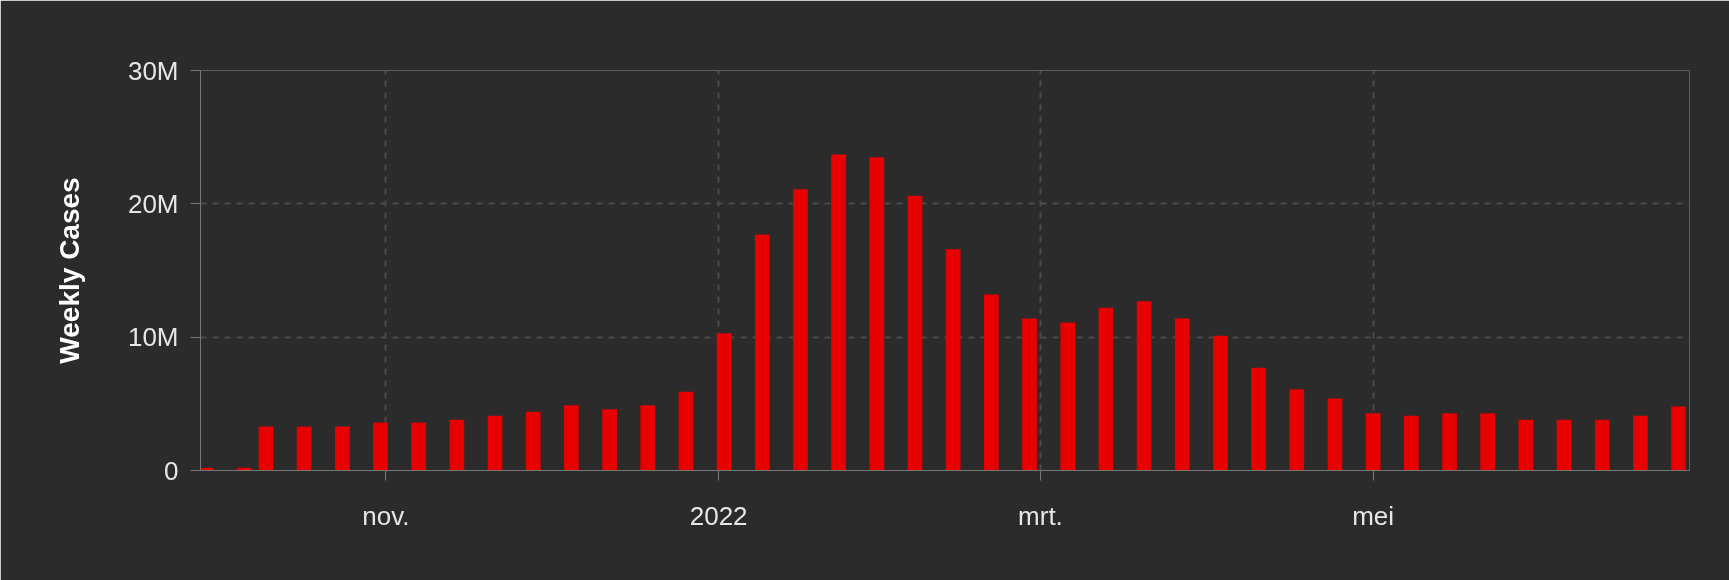  I want to click on y-tick-label: 20M, so click(153, 203).